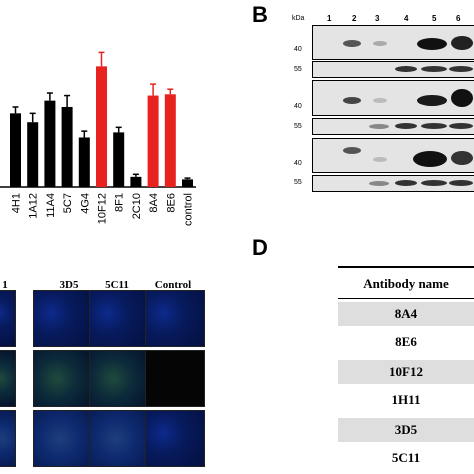  Describe the element at coordinates (298, 106) in the screenshot. I see `marker-40-b: 40` at that location.